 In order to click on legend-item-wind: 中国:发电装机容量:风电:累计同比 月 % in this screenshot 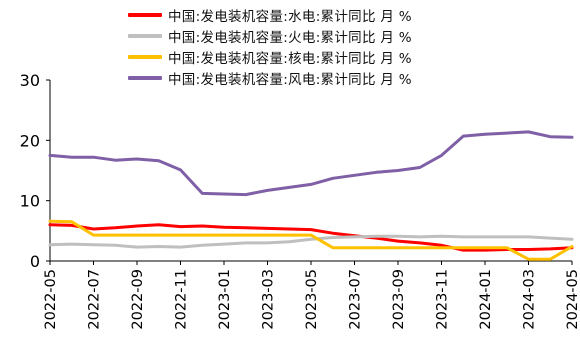, I will do `click(270, 77)`.